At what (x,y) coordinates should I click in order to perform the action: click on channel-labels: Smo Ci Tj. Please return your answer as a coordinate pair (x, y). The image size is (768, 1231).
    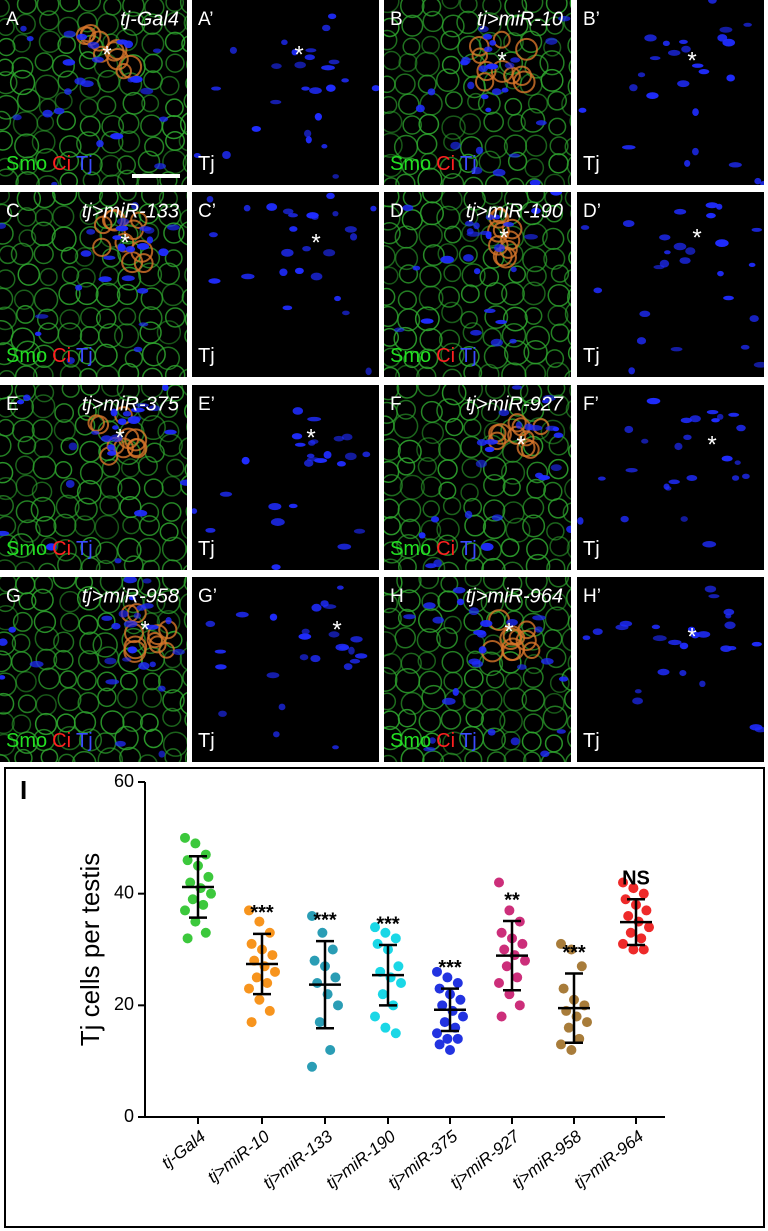
    Looking at the image, I should click on (49, 741).